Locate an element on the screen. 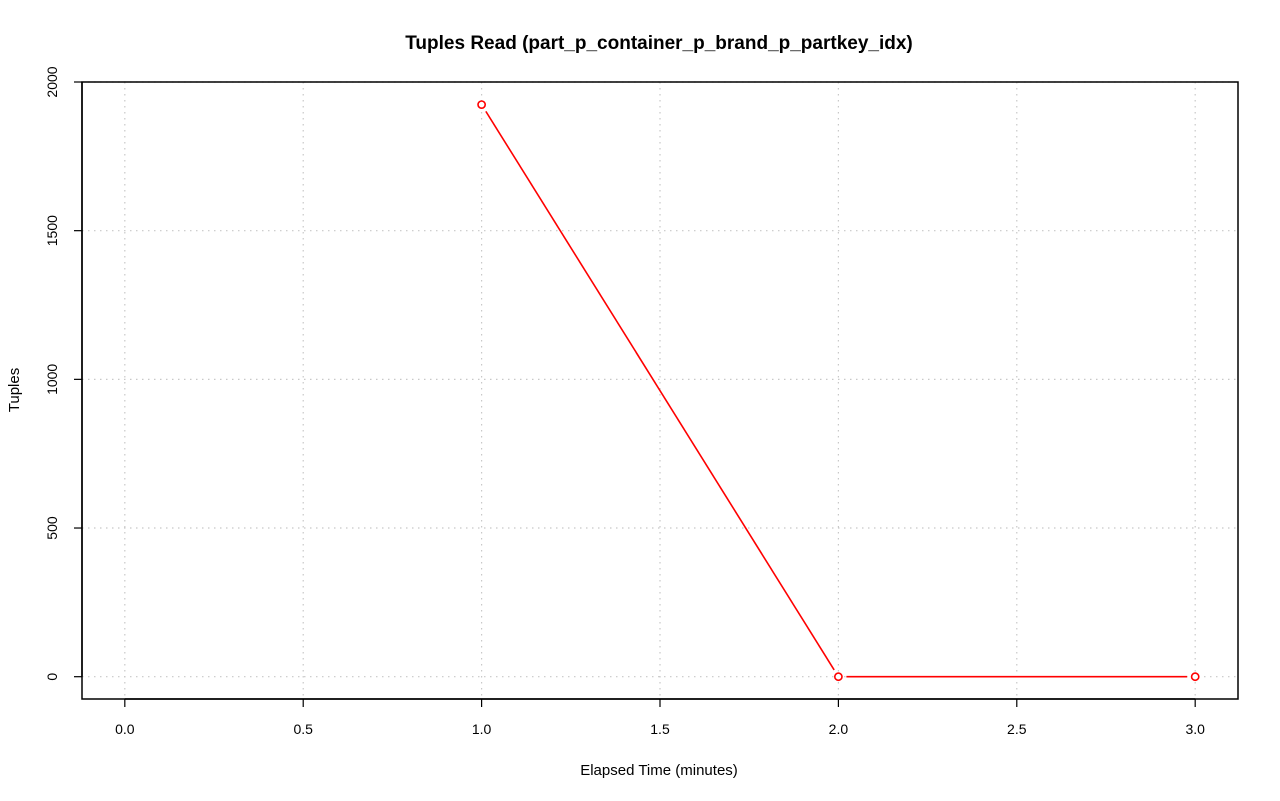 The image size is (1280, 801). x-tick-label: 1.0 is located at coordinates (482, 729).